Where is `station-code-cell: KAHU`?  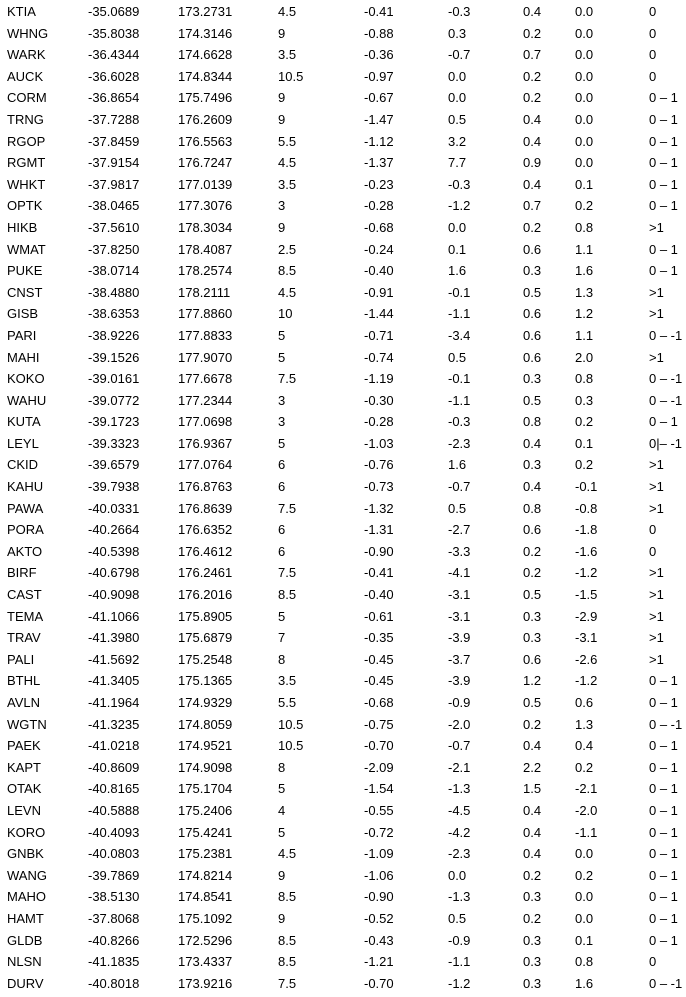 station-code-cell: KAHU is located at coordinates (25, 487).